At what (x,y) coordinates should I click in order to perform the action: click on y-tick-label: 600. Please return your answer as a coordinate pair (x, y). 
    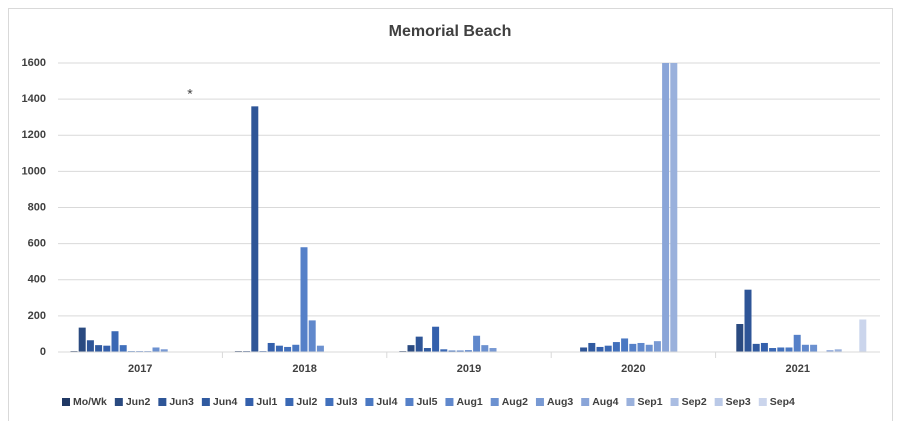
    Looking at the image, I should click on (37, 244).